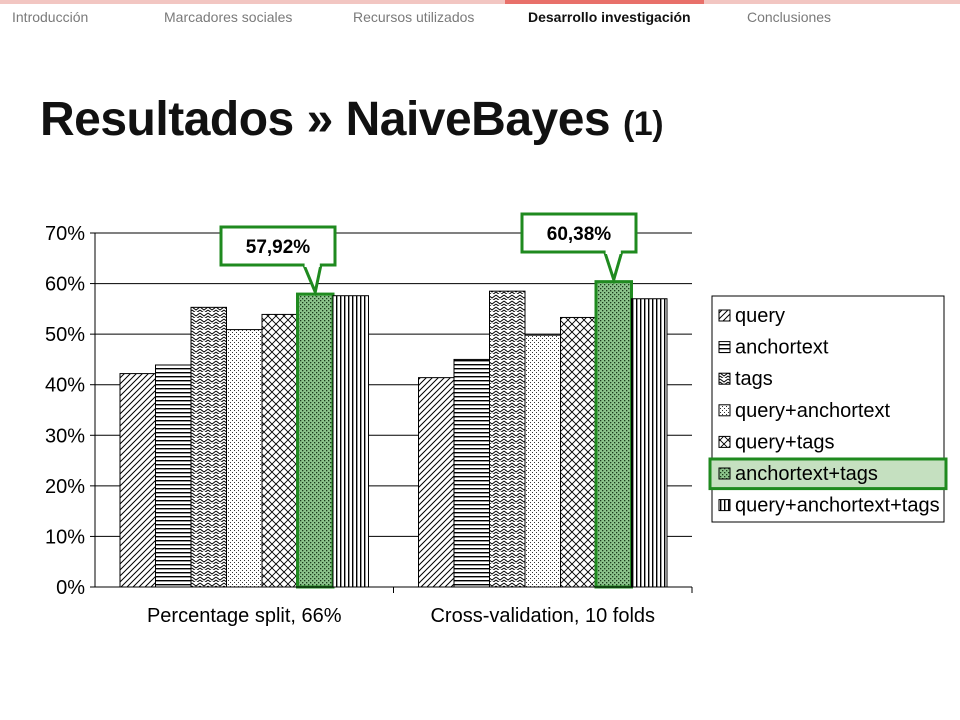 The image size is (960, 720). Describe the element at coordinates (428, 255) in the screenshot. I see `callouts: 57,92% 60,38%` at that location.